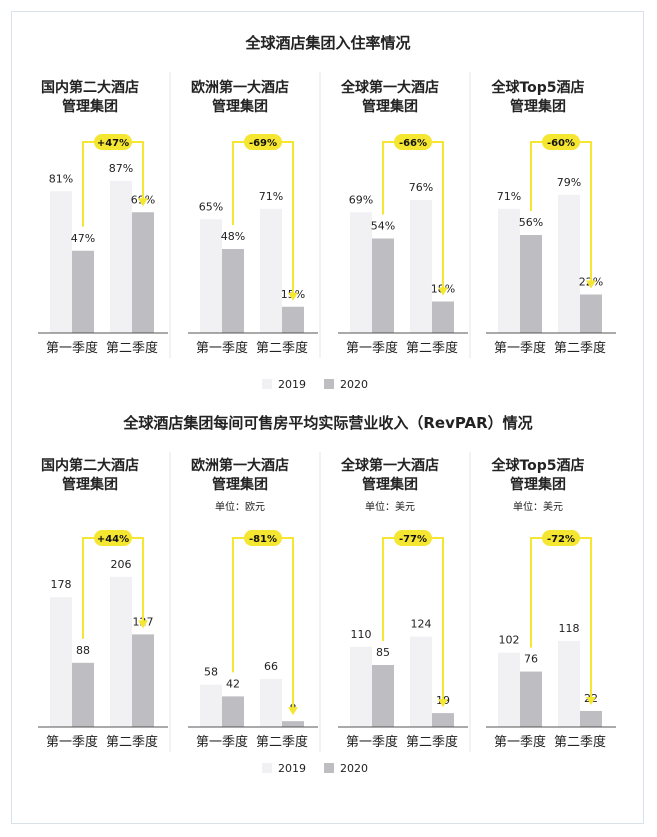  Describe the element at coordinates (233, 683) in the screenshot. I see `data-label-2020: 42` at that location.